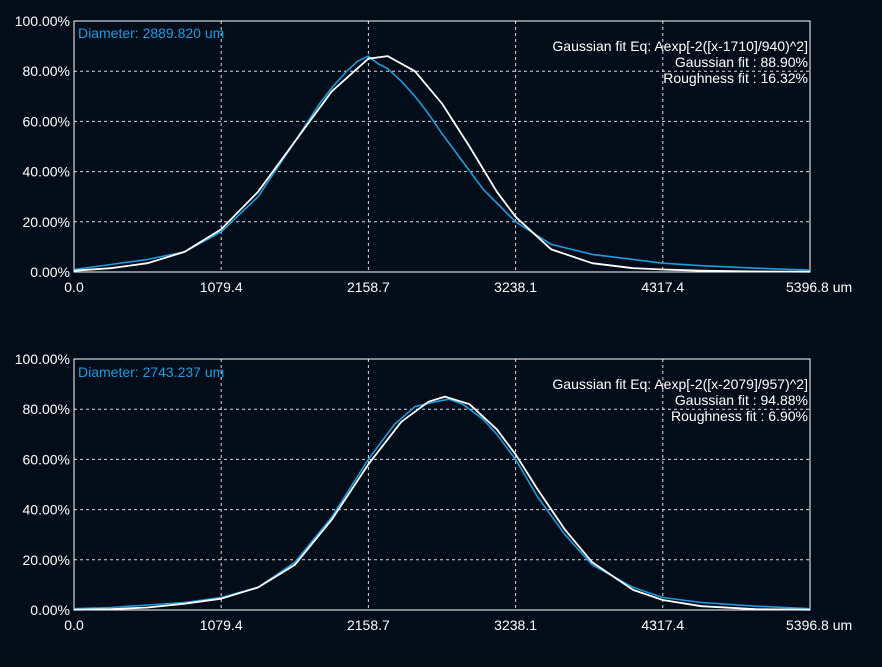  I want to click on diameter-label: Diameter: 2743.237 um, so click(151, 372).